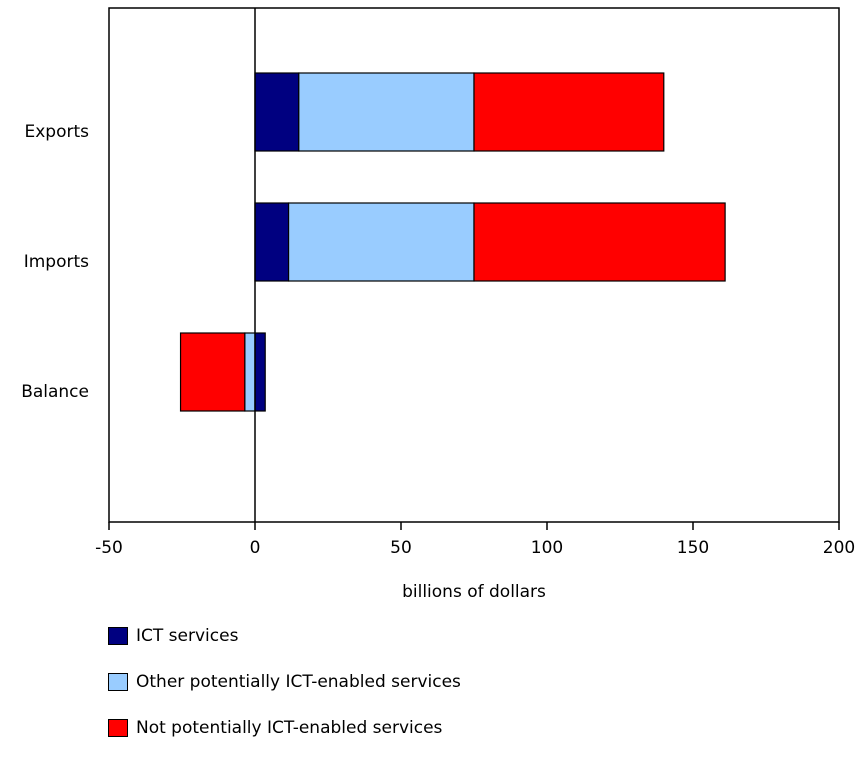 The height and width of the screenshot is (764, 858). I want to click on x-axis-title: billions of dollars, so click(474, 592).